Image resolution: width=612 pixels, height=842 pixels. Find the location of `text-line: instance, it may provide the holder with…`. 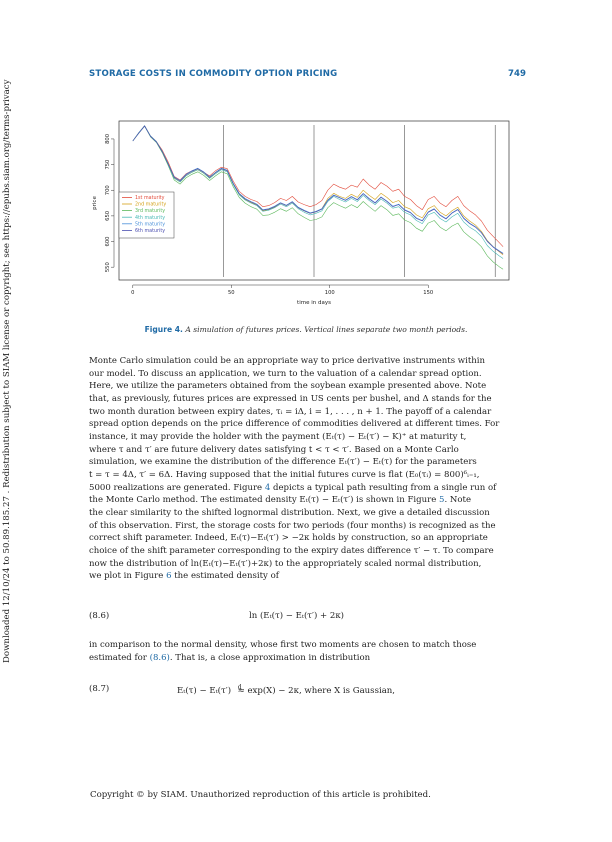

text-line: instance, it may provide the holder with… is located at coordinates (278, 436).